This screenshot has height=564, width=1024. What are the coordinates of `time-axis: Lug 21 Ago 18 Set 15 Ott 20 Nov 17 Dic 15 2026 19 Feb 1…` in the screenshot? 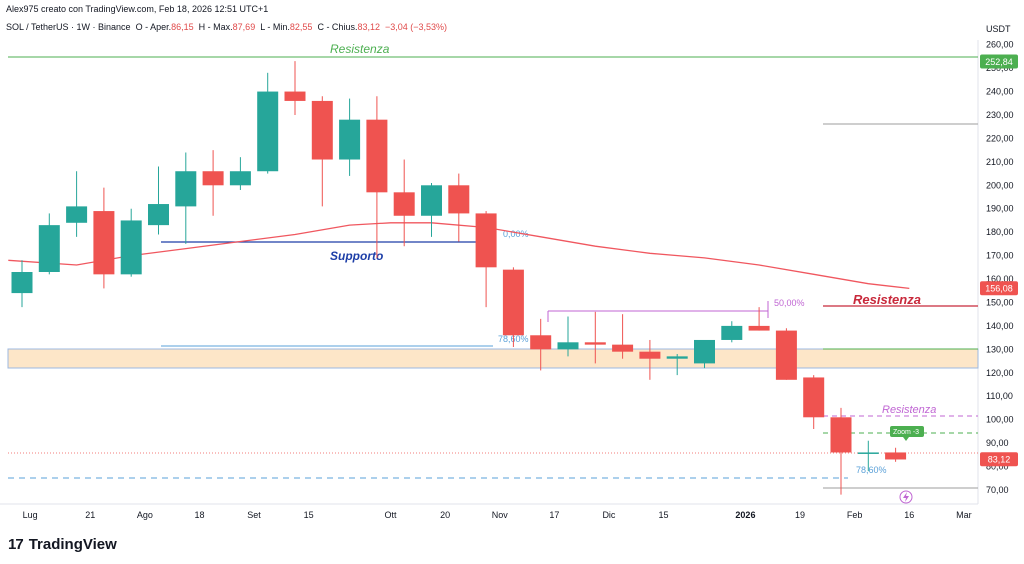 It's located at (497, 515).